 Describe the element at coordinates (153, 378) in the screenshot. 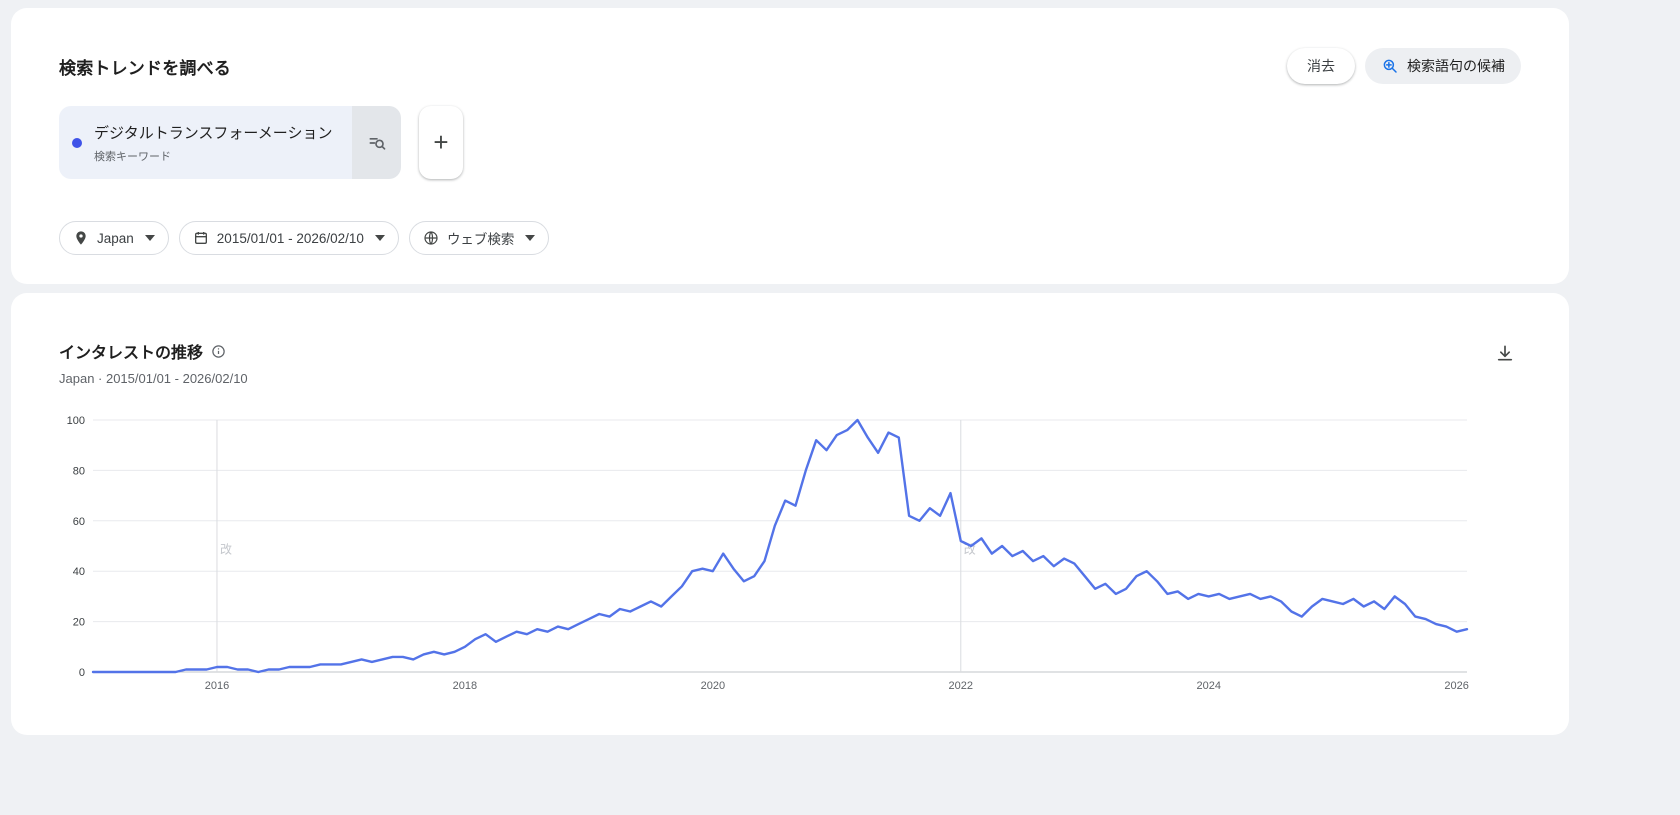

I see `chart-subtitle: Japan · 2015/01/01 - 2026/02/10` at that location.